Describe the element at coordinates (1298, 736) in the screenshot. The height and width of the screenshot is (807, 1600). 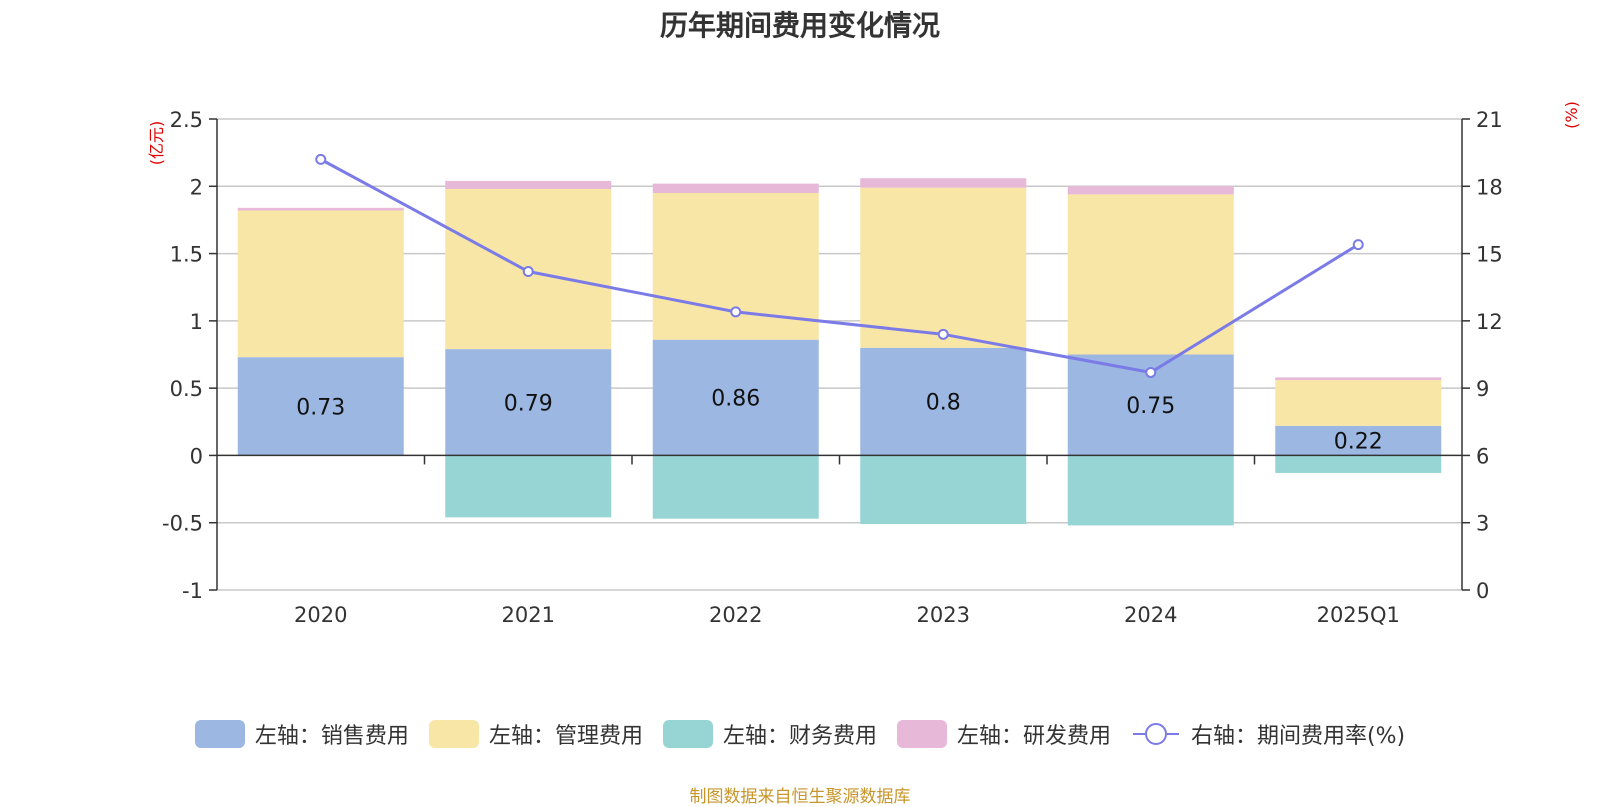
I see `legend-label-rate: 右轴：期间费用率(%)` at that location.